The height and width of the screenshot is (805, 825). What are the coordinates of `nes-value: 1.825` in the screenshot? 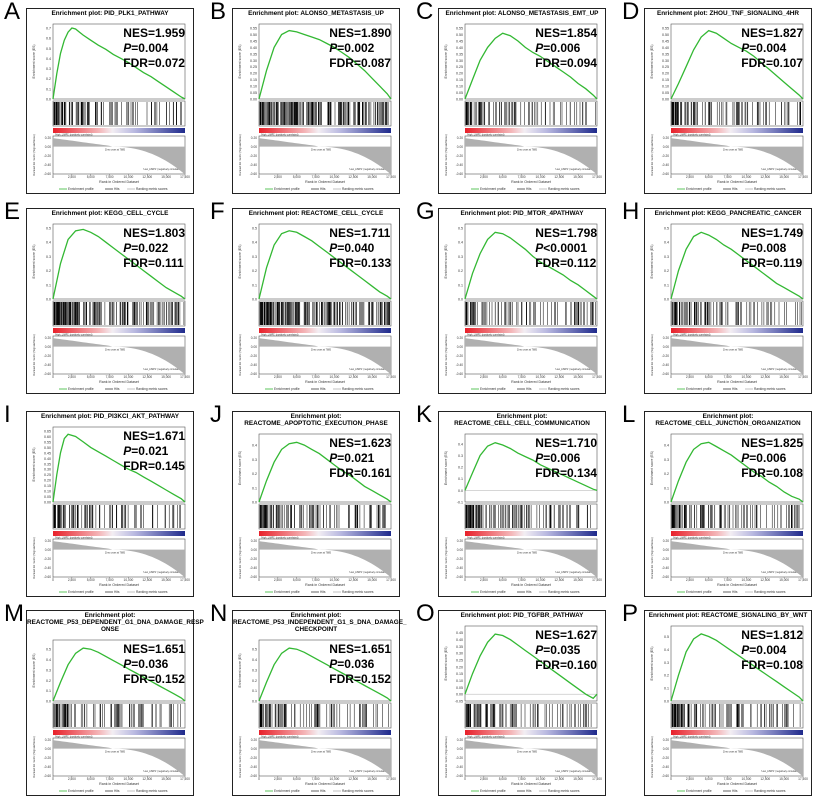 It's located at (787, 443).